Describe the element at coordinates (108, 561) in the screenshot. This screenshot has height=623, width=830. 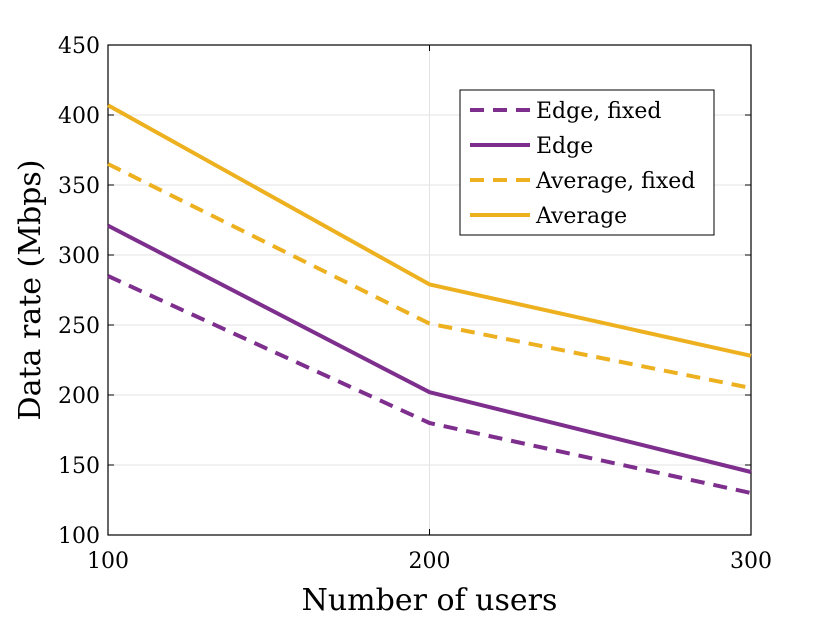
I see `x-tick-label: 100` at that location.